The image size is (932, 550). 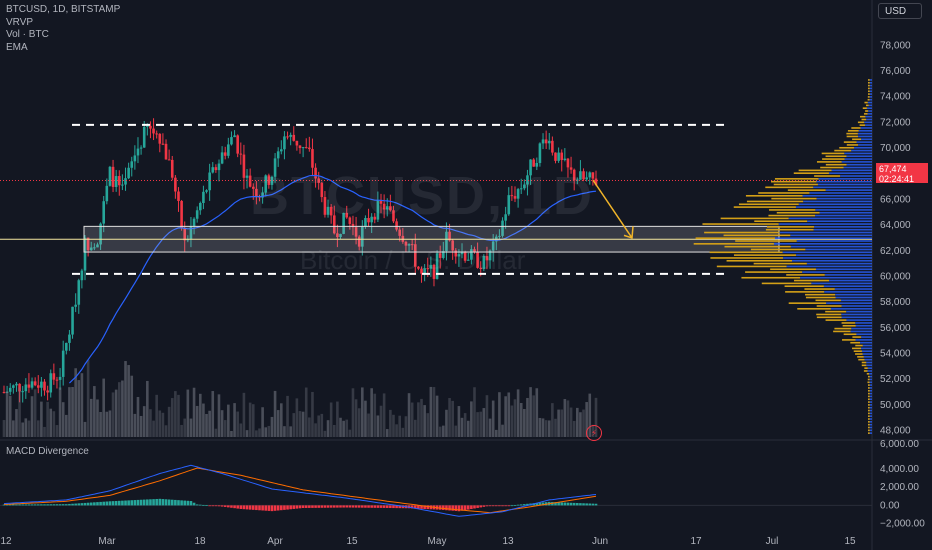 I want to click on currency-button: USD, so click(x=900, y=11).